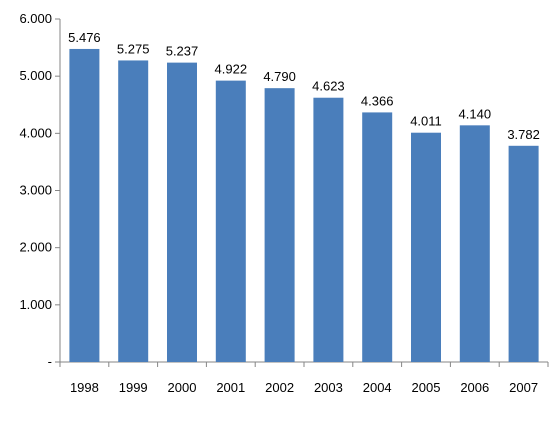  Describe the element at coordinates (84, 387) in the screenshot. I see `x-tick-label: 1998` at that location.